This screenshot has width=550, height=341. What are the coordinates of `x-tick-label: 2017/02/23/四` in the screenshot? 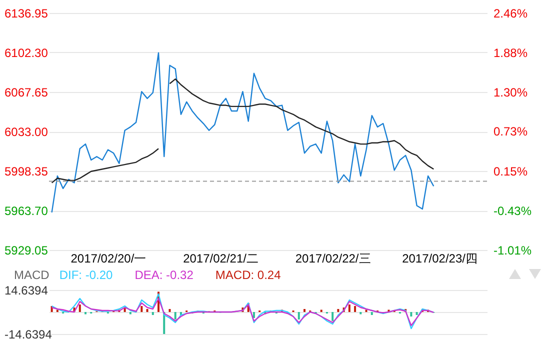 It's located at (440, 259).